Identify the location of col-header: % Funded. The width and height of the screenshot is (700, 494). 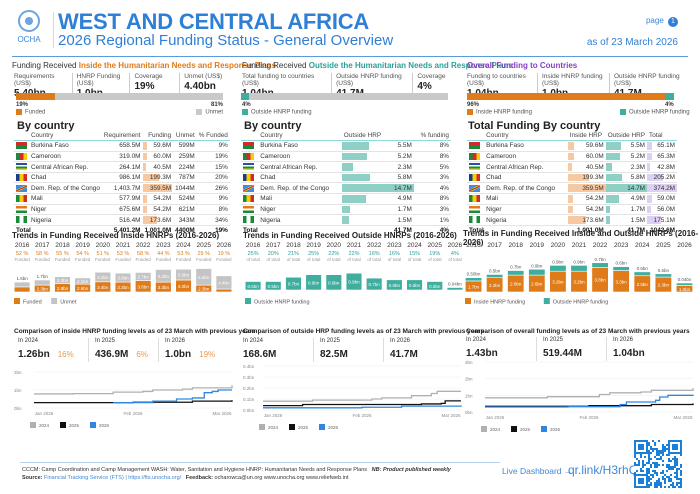
(213, 136).